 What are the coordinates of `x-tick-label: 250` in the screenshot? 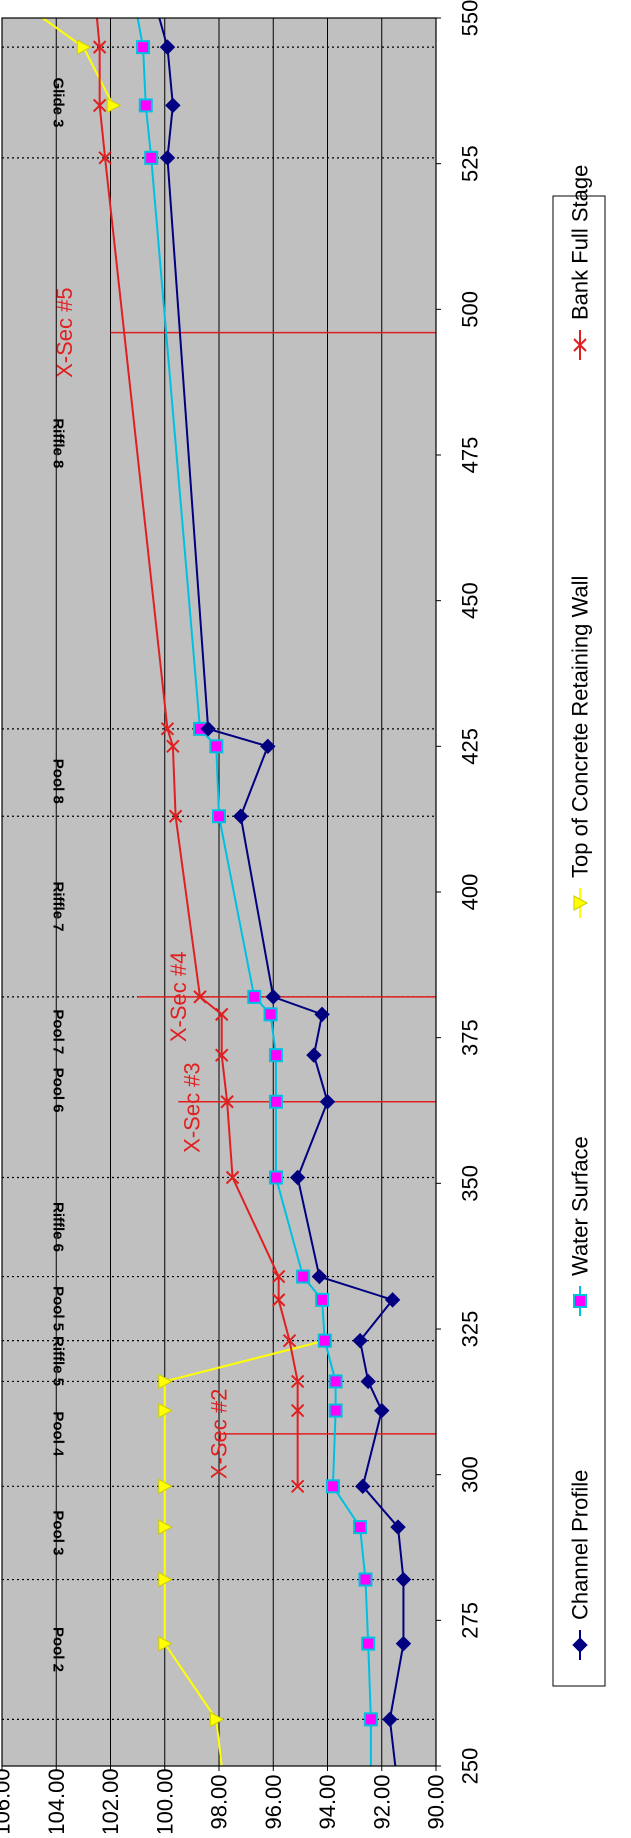 It's located at (470, 1766).